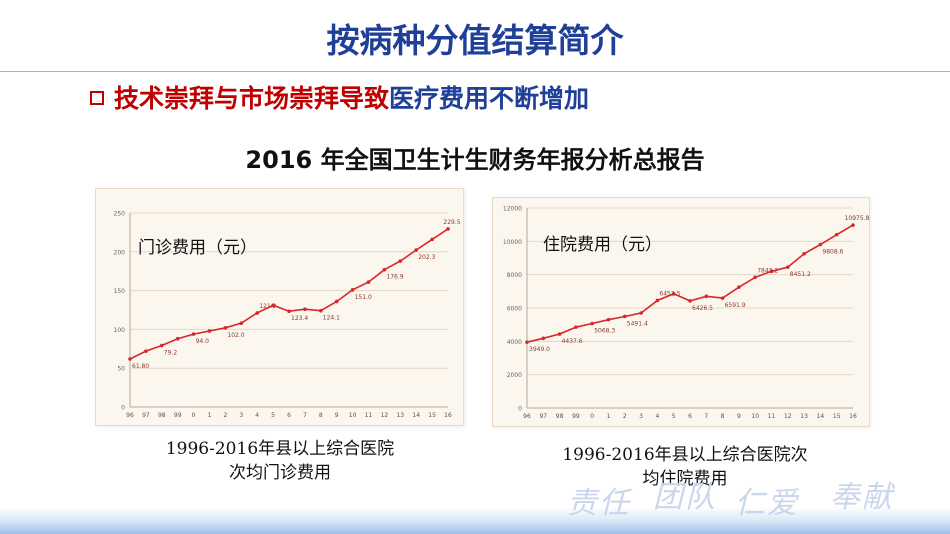 Image resolution: width=950 pixels, height=534 pixels. Describe the element at coordinates (475, 160) in the screenshot. I see `report-title: 2016 年全国卫生计生财务年报分析总报告` at that location.